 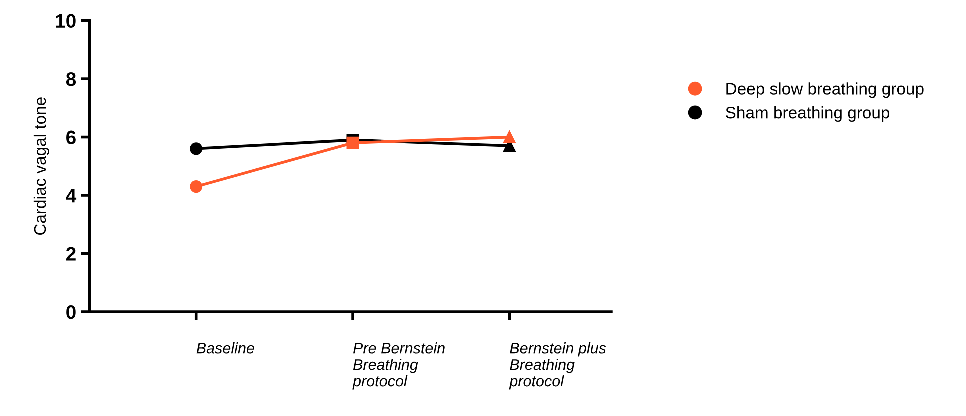 What do you see at coordinates (825, 90) in the screenshot?
I see `legend-label: Deep slow breathing group` at bounding box center [825, 90].